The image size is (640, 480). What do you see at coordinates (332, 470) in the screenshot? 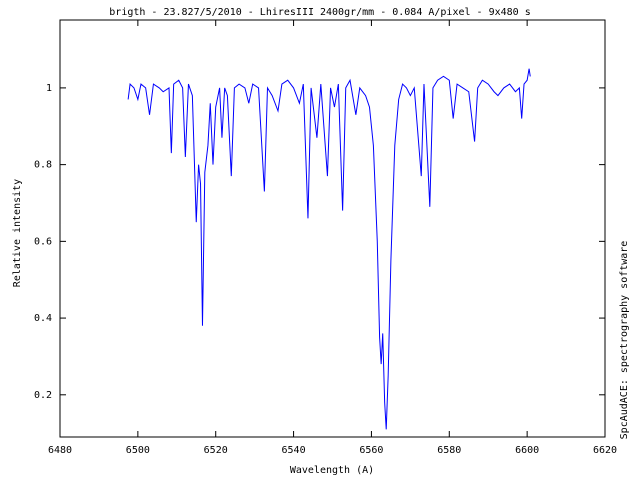
I see `x-axis-label: Wavelength (A)` at bounding box center [332, 470].